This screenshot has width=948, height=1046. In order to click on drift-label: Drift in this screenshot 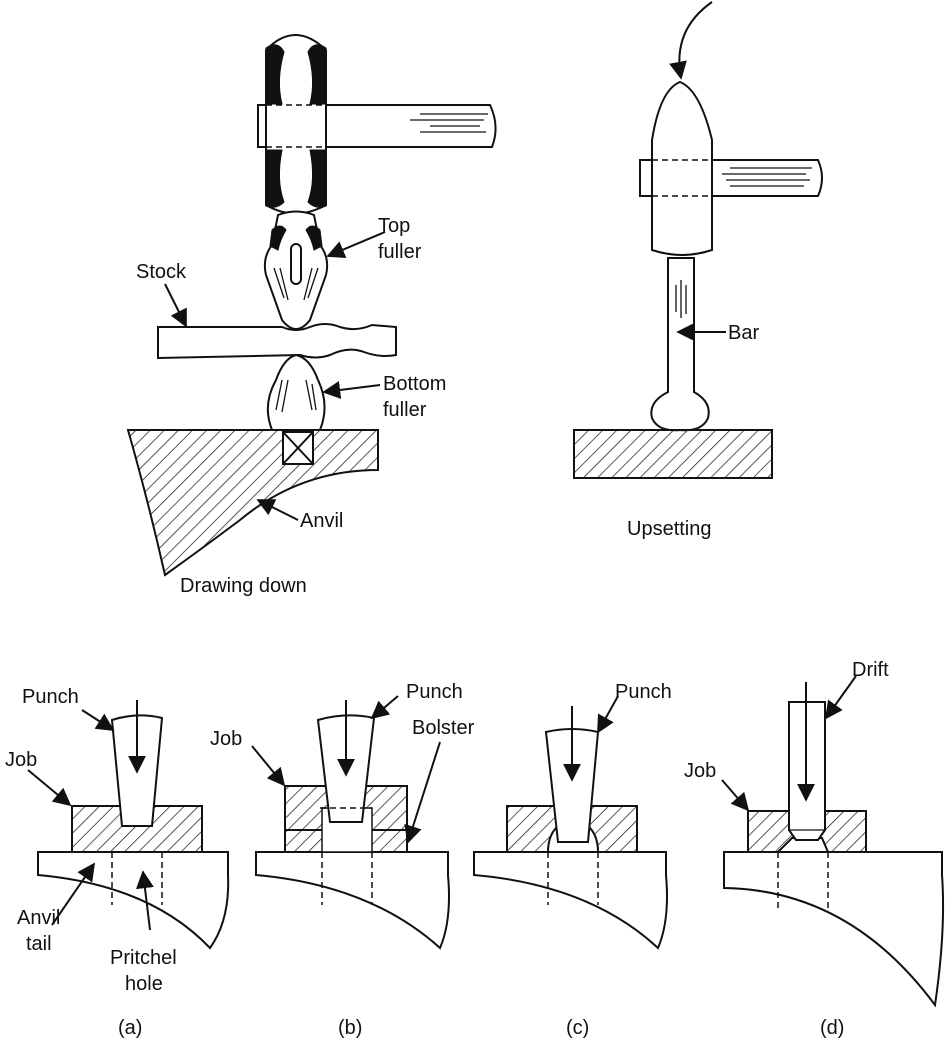, I will do `click(870, 670)`.